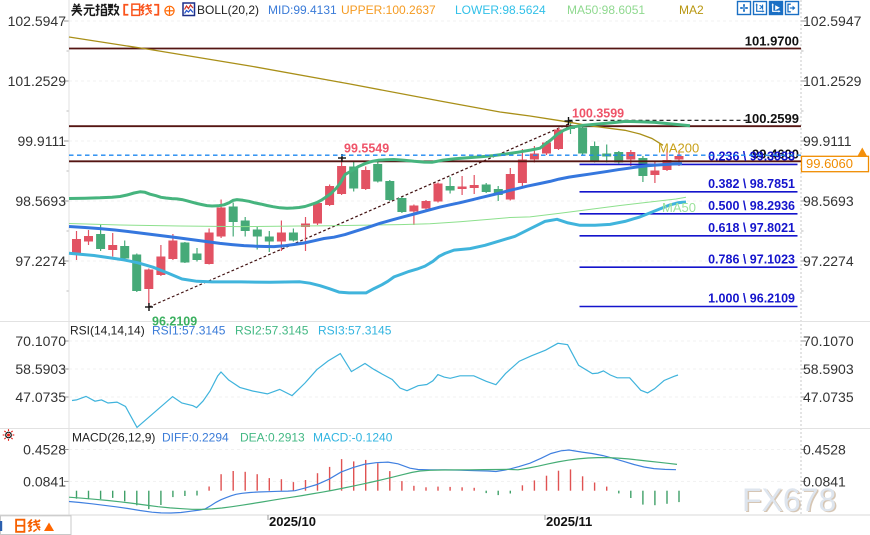 The height and width of the screenshot is (535, 870). What do you see at coordinates (772, 41) in the screenshot?
I see `svg-text: 101.9700` at bounding box center [772, 41].